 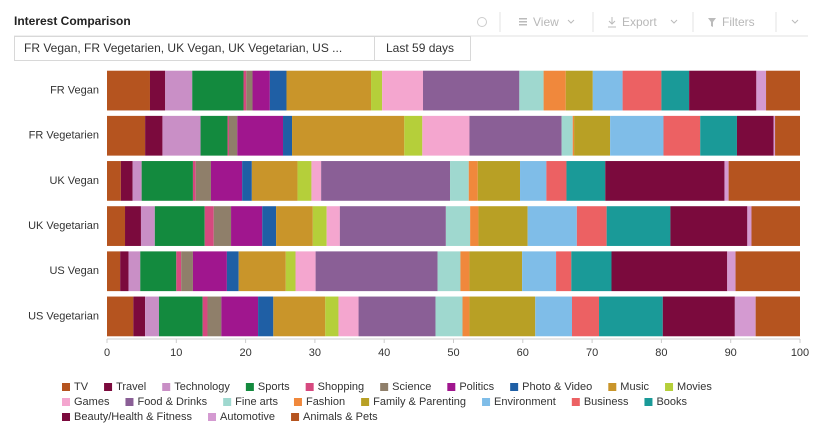 What do you see at coordinates (712, 22) in the screenshot?
I see `filter-icon` at bounding box center [712, 22].